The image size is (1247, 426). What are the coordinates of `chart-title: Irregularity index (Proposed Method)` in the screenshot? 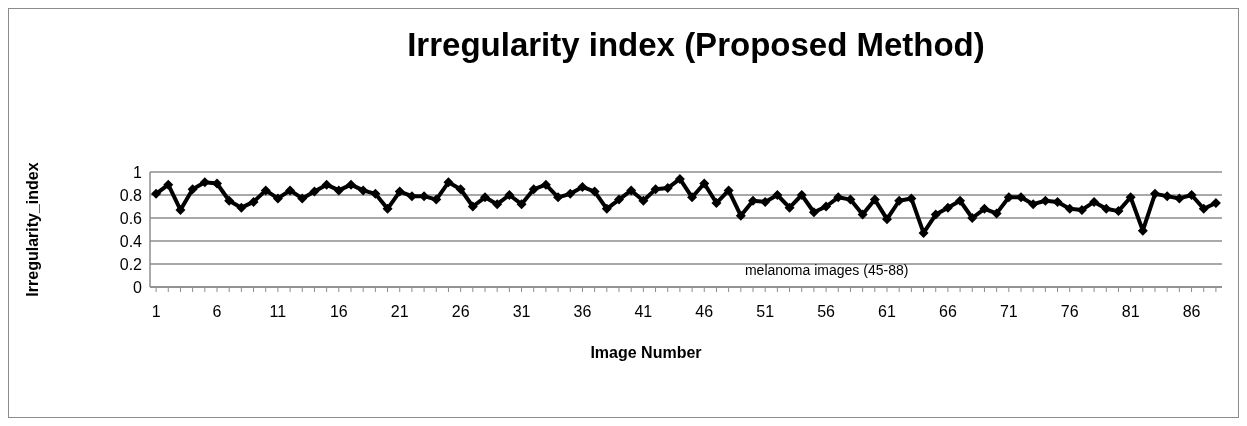 It's located at (696, 44).